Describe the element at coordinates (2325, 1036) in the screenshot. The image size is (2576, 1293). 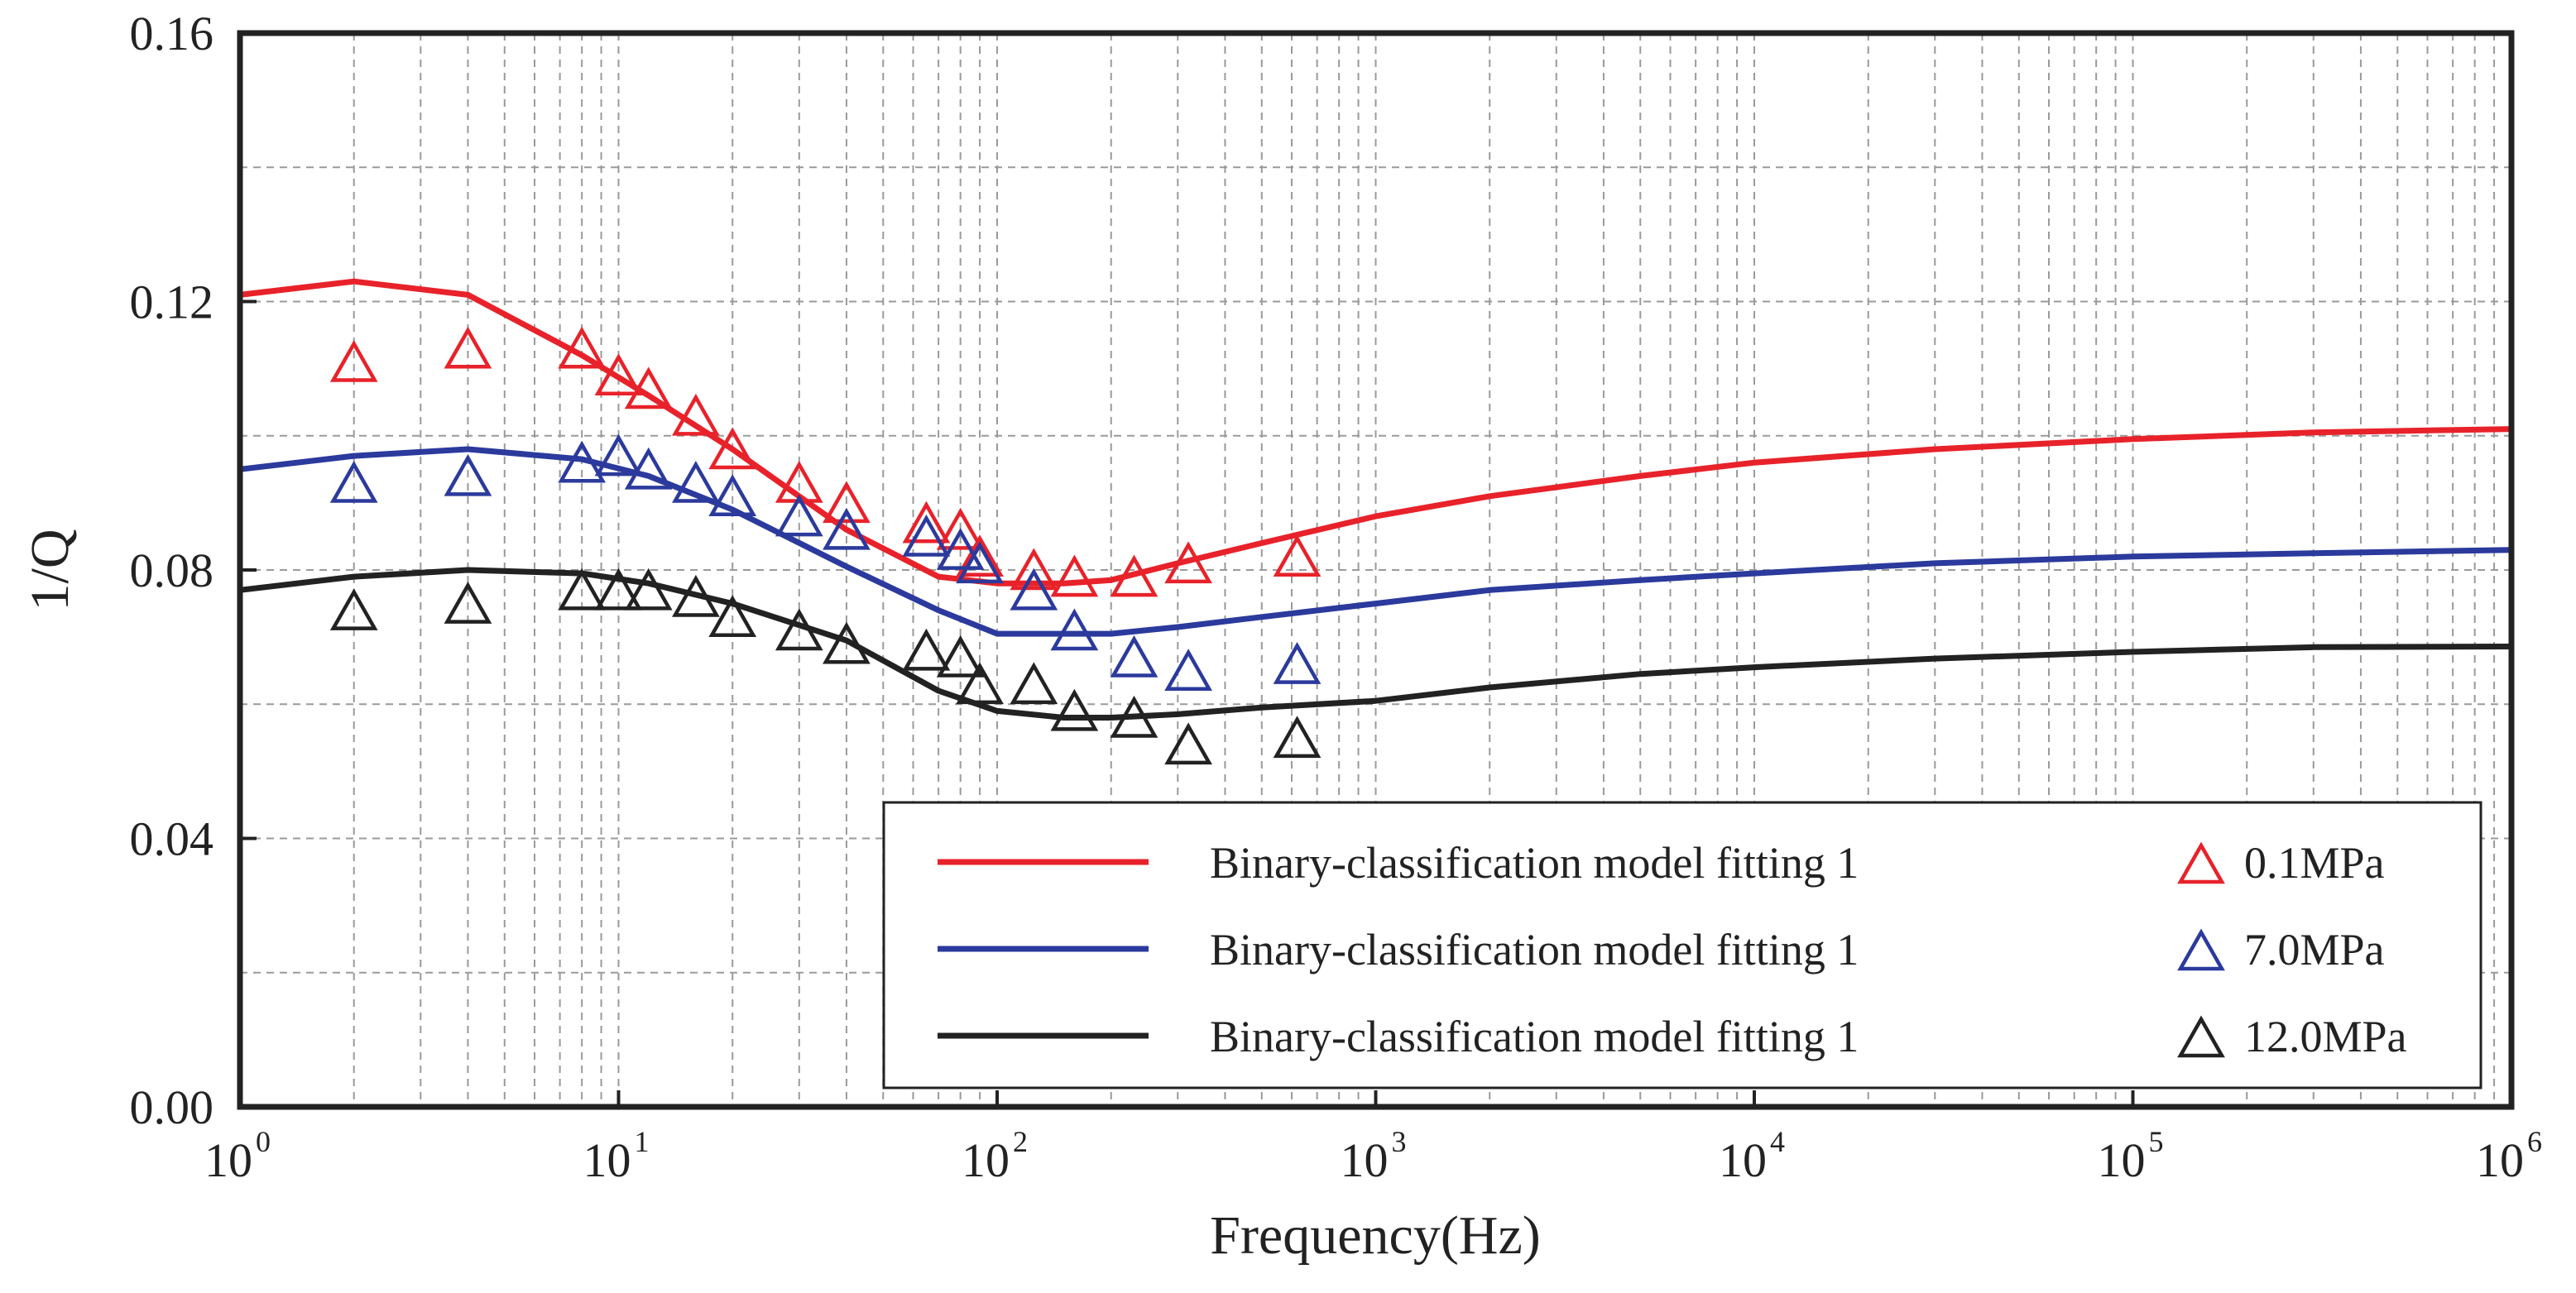
I see `legend-marker-label: 12.0MPa` at that location.